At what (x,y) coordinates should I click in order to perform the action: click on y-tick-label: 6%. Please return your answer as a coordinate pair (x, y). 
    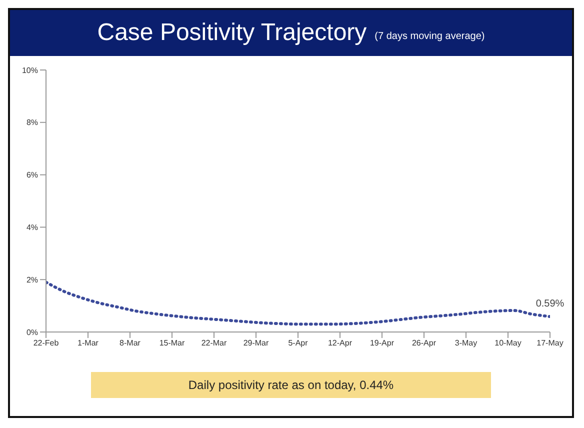
    Looking at the image, I should click on (32, 175).